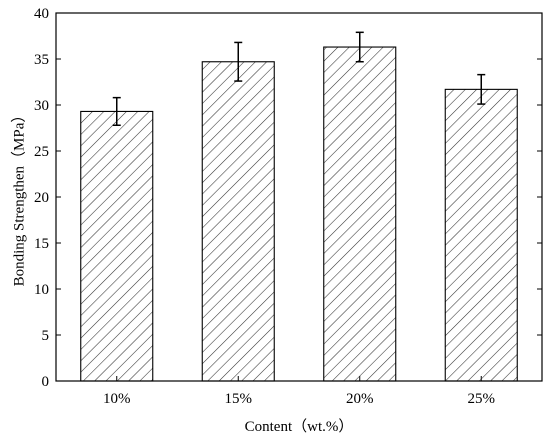 This screenshot has height=439, width=550. What do you see at coordinates (117, 399) in the screenshot?
I see `x-tick-label: 10%` at bounding box center [117, 399].